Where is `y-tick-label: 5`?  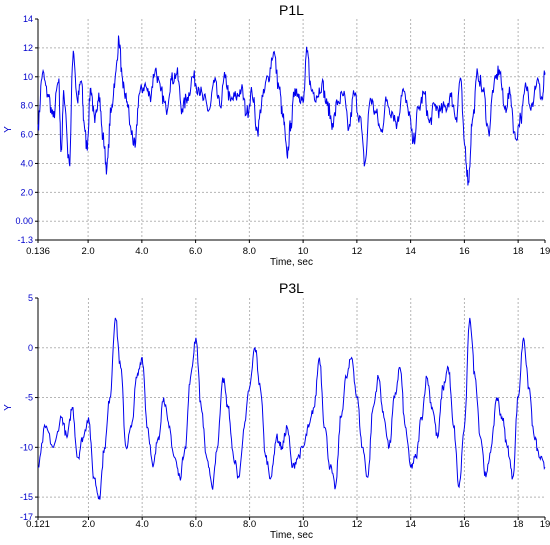 y-tick-label: 5 is located at coordinates (30, 298).